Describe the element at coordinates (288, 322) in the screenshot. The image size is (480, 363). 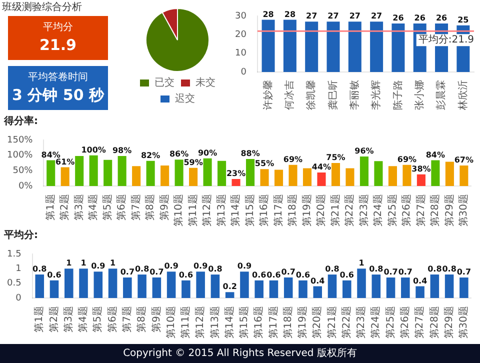
I see `x-tick-label: 第18题` at that location.